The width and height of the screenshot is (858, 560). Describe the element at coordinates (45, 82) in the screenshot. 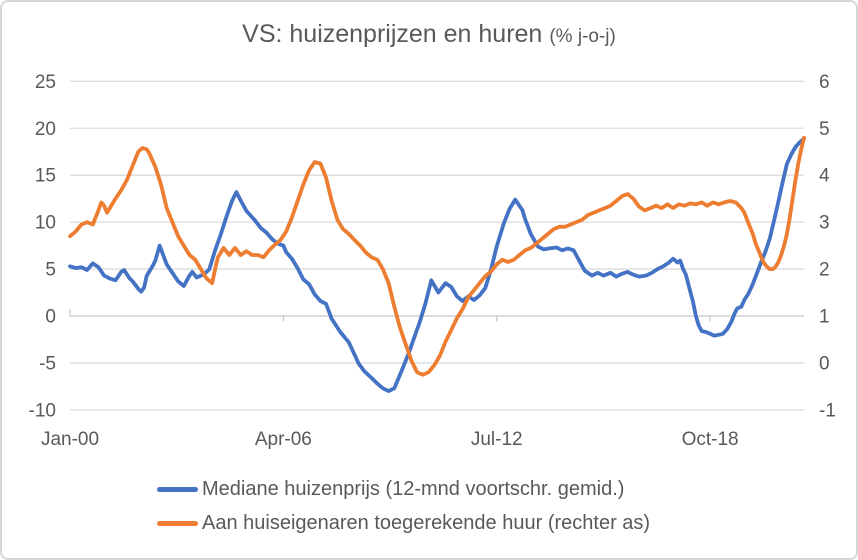

I see `left-axis-tick-label: 25` at that location.